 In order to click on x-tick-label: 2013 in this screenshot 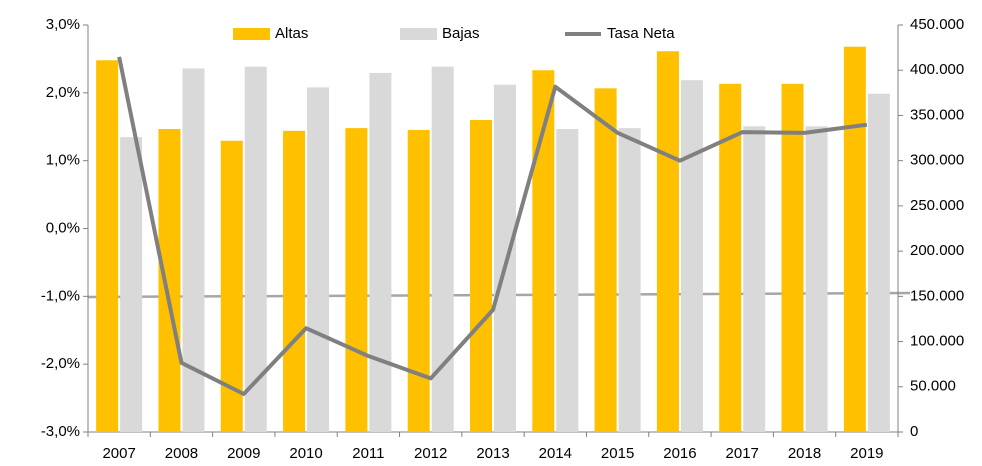, I will do `click(492, 453)`.